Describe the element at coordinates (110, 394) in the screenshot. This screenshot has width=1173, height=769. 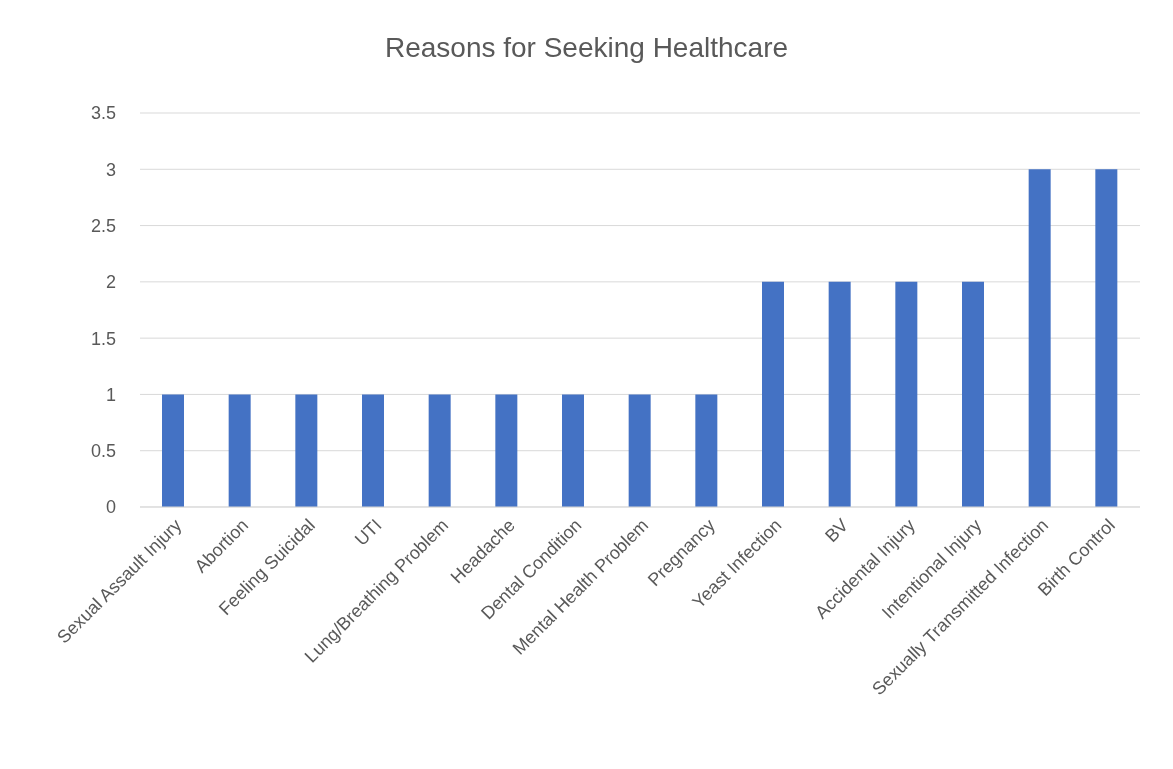
I see `y-tick-label: 1` at that location.